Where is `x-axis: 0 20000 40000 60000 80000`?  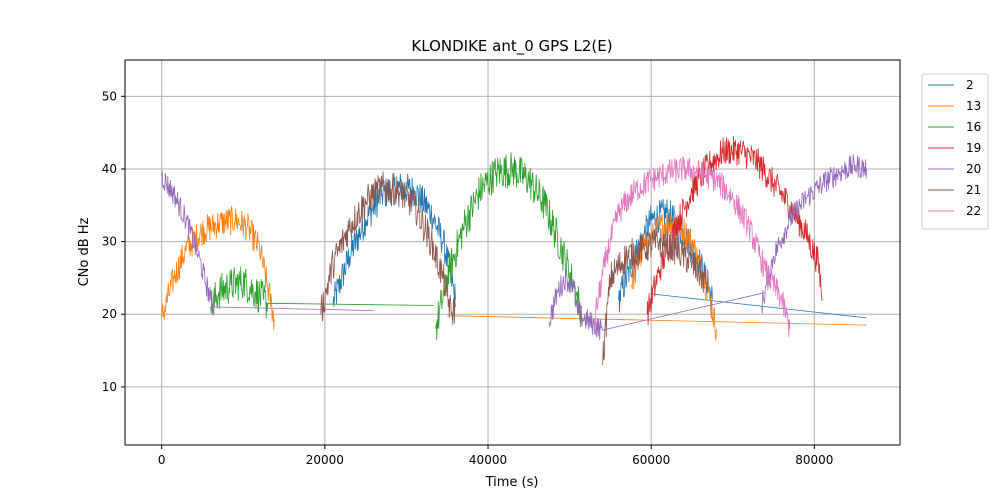
x-axis: 0 20000 40000 60000 80000 is located at coordinates (495, 456).